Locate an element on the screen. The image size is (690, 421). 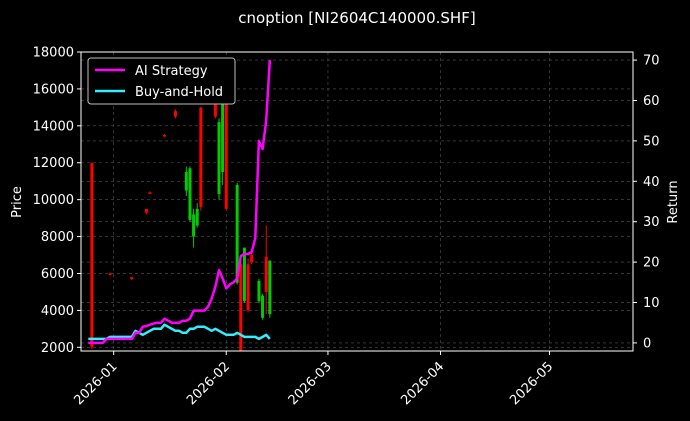
y-tick-label-left: 18000 is located at coordinates (53, 53).